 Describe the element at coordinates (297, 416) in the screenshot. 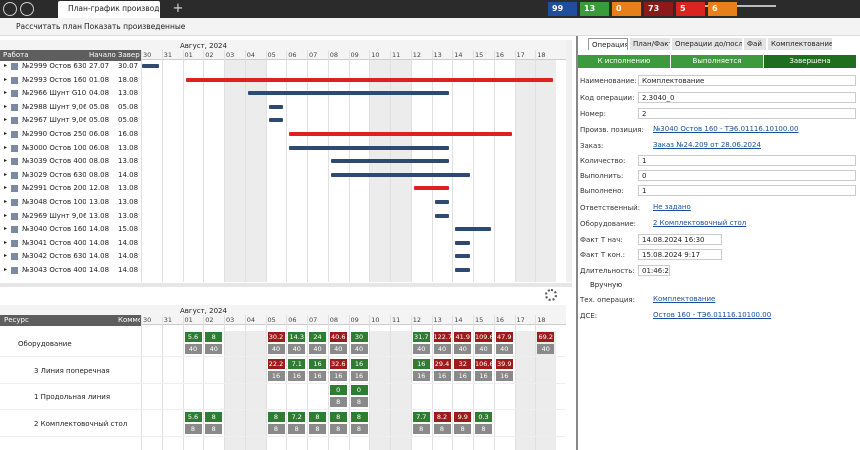

I see `load-value: 7.2` at that location.